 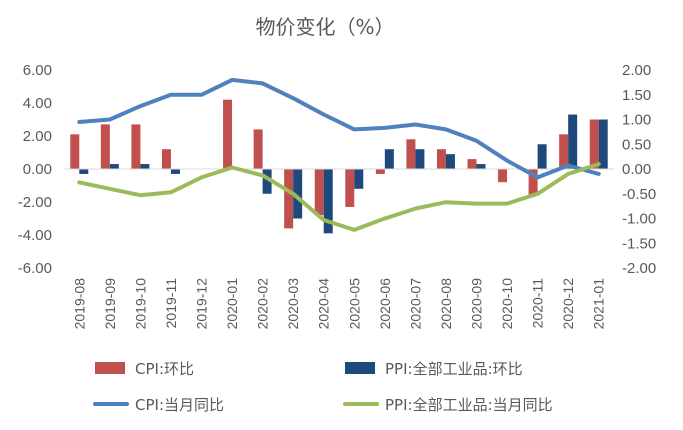 I want to click on legend-label-ppi-mom: PPI:全部工业品:环比, so click(x=454, y=369).